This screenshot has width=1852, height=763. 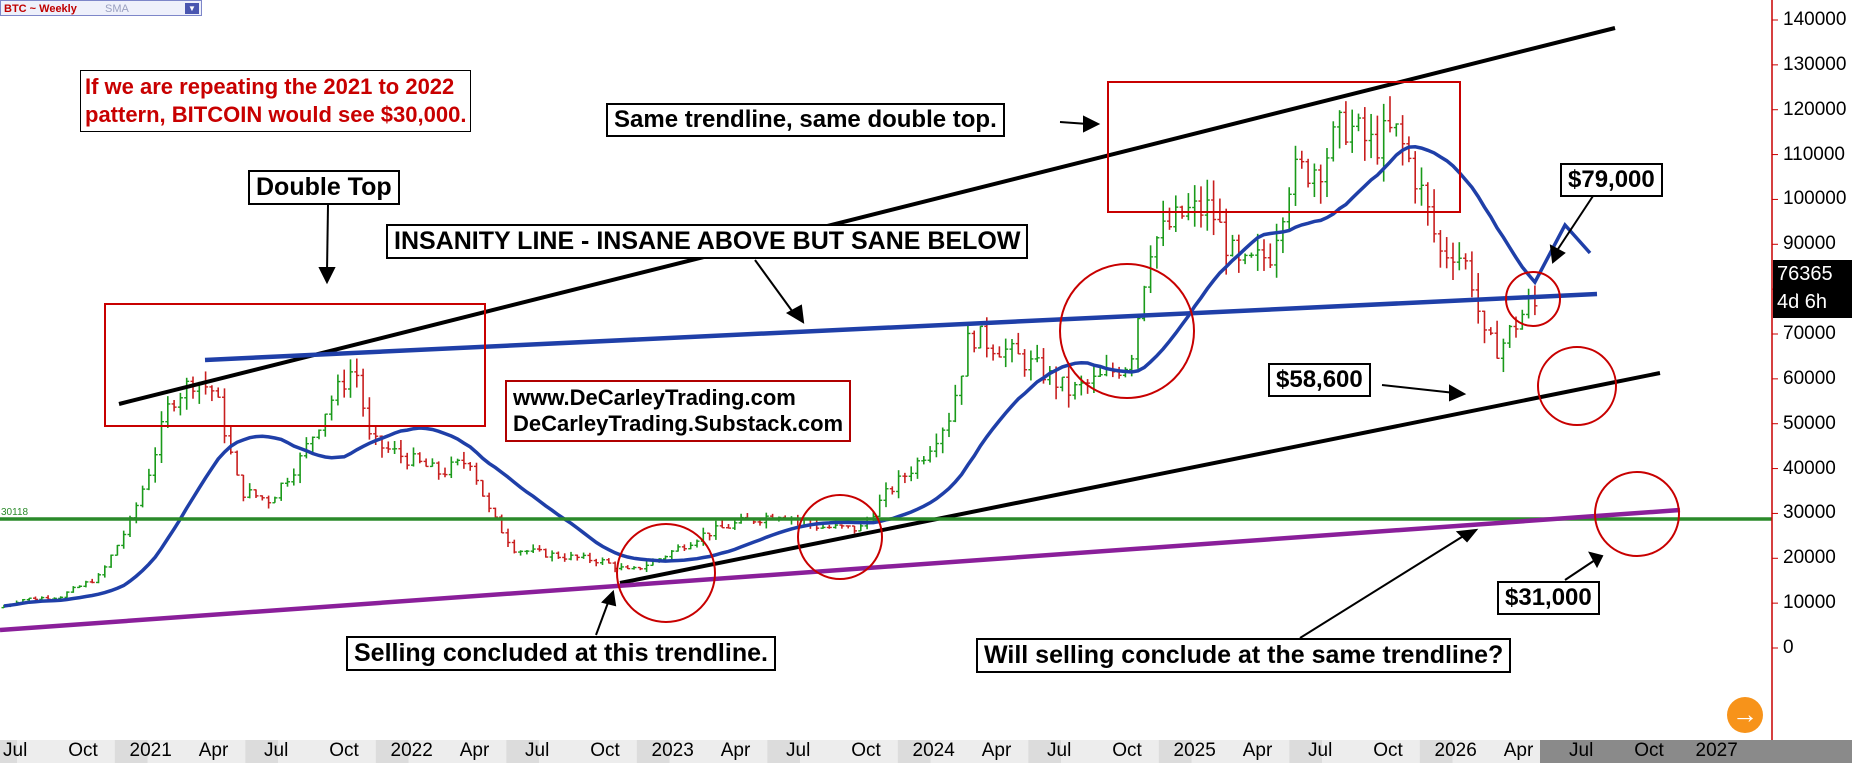 What do you see at coordinates (1284, 147) in the screenshot?
I see `double-top-box-2025` at bounding box center [1284, 147].